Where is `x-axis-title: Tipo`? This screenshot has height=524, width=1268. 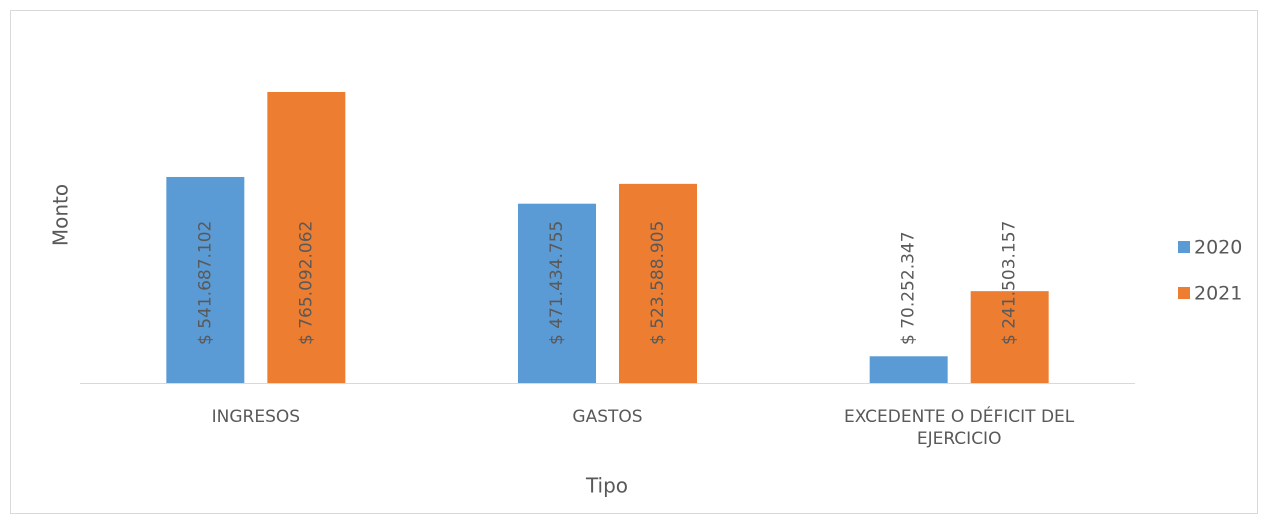
x-axis-title: Tipo is located at coordinates (606, 486).